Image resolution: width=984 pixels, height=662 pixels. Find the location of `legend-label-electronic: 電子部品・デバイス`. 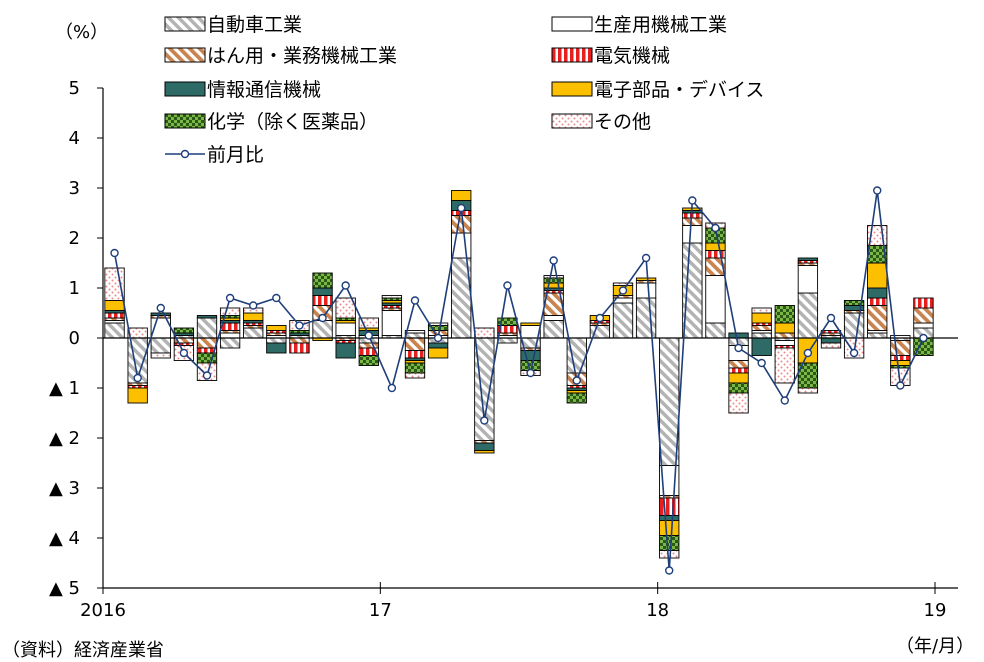

legend-label-electronic: 電子部品・デバイス is located at coordinates (679, 90).